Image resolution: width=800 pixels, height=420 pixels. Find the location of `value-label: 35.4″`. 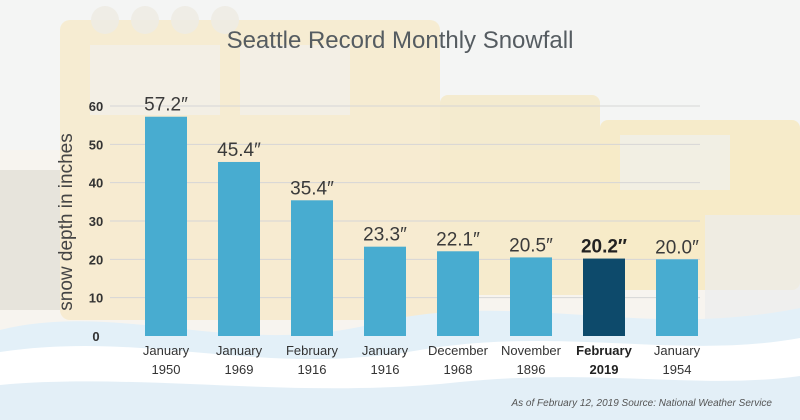

value-label: 35.4″ is located at coordinates (312, 188).